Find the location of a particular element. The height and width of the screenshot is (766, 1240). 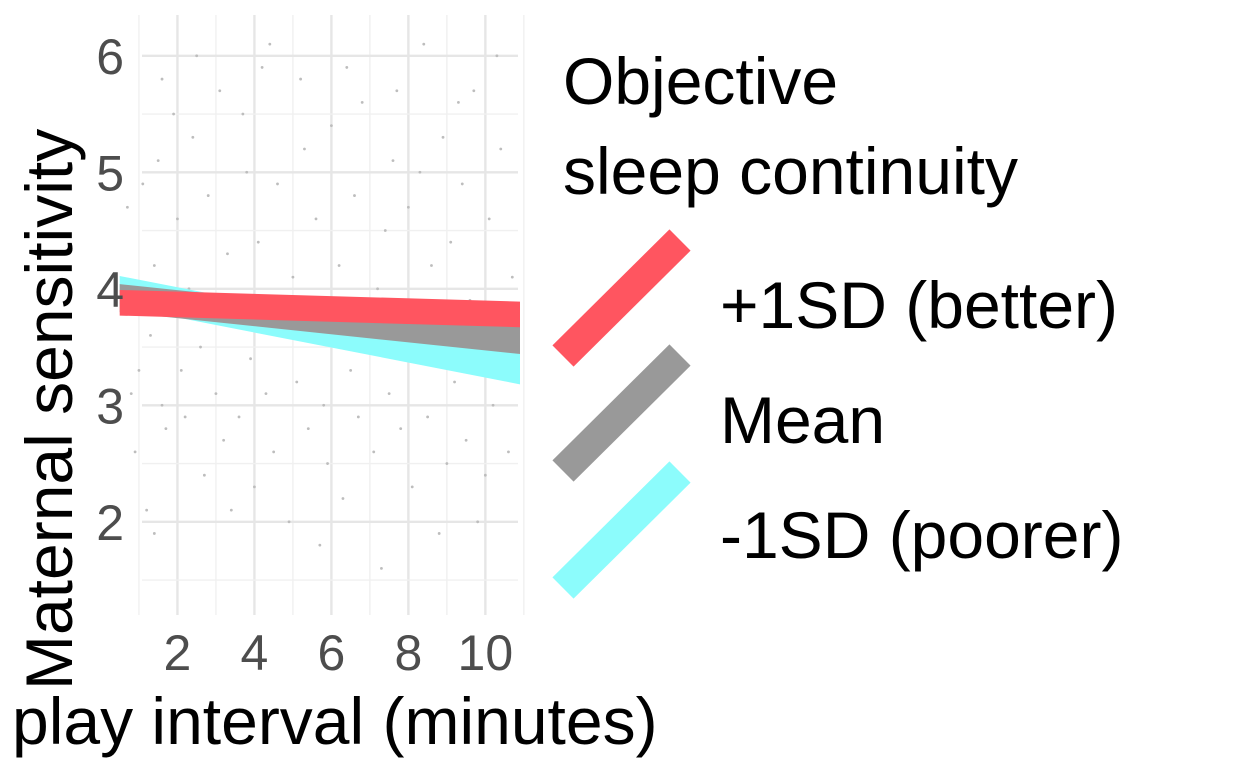

legend-keys is located at coordinates (621, 414).